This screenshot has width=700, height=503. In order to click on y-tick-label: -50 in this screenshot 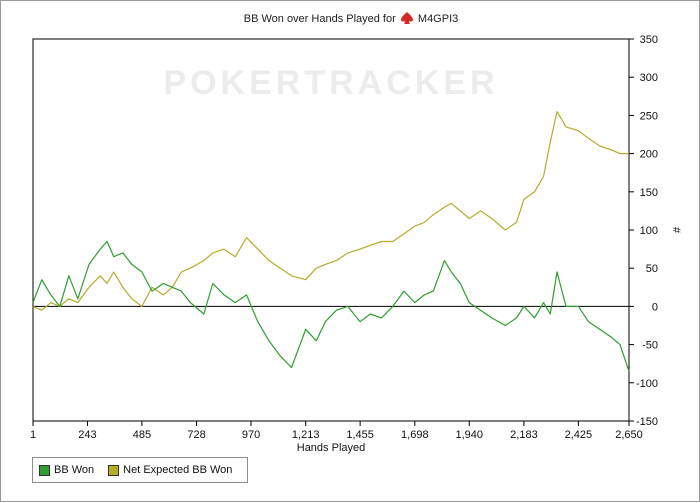, I will do `click(650, 346)`.